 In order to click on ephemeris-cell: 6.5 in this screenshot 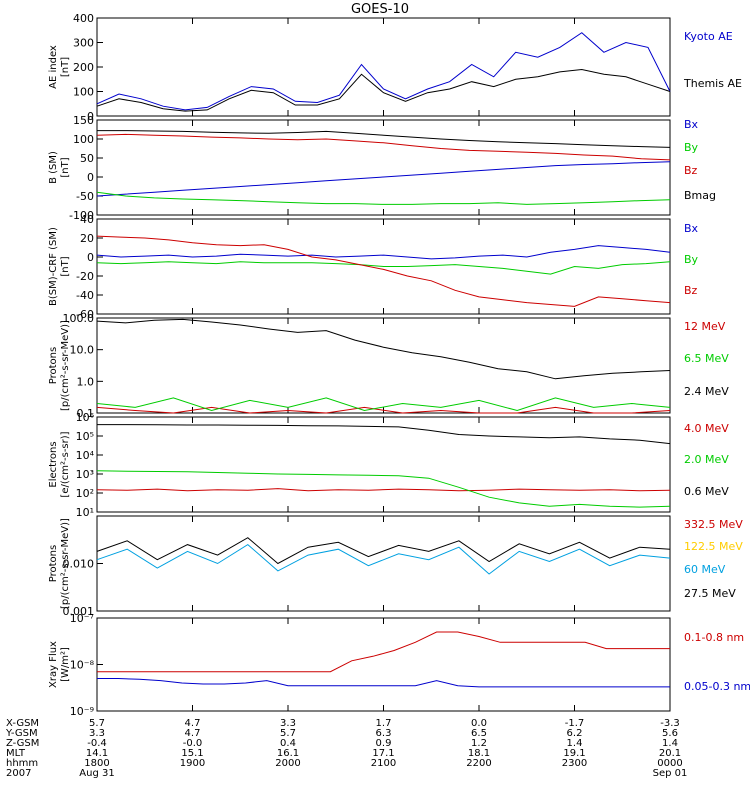, I will do `click(479, 733)`.